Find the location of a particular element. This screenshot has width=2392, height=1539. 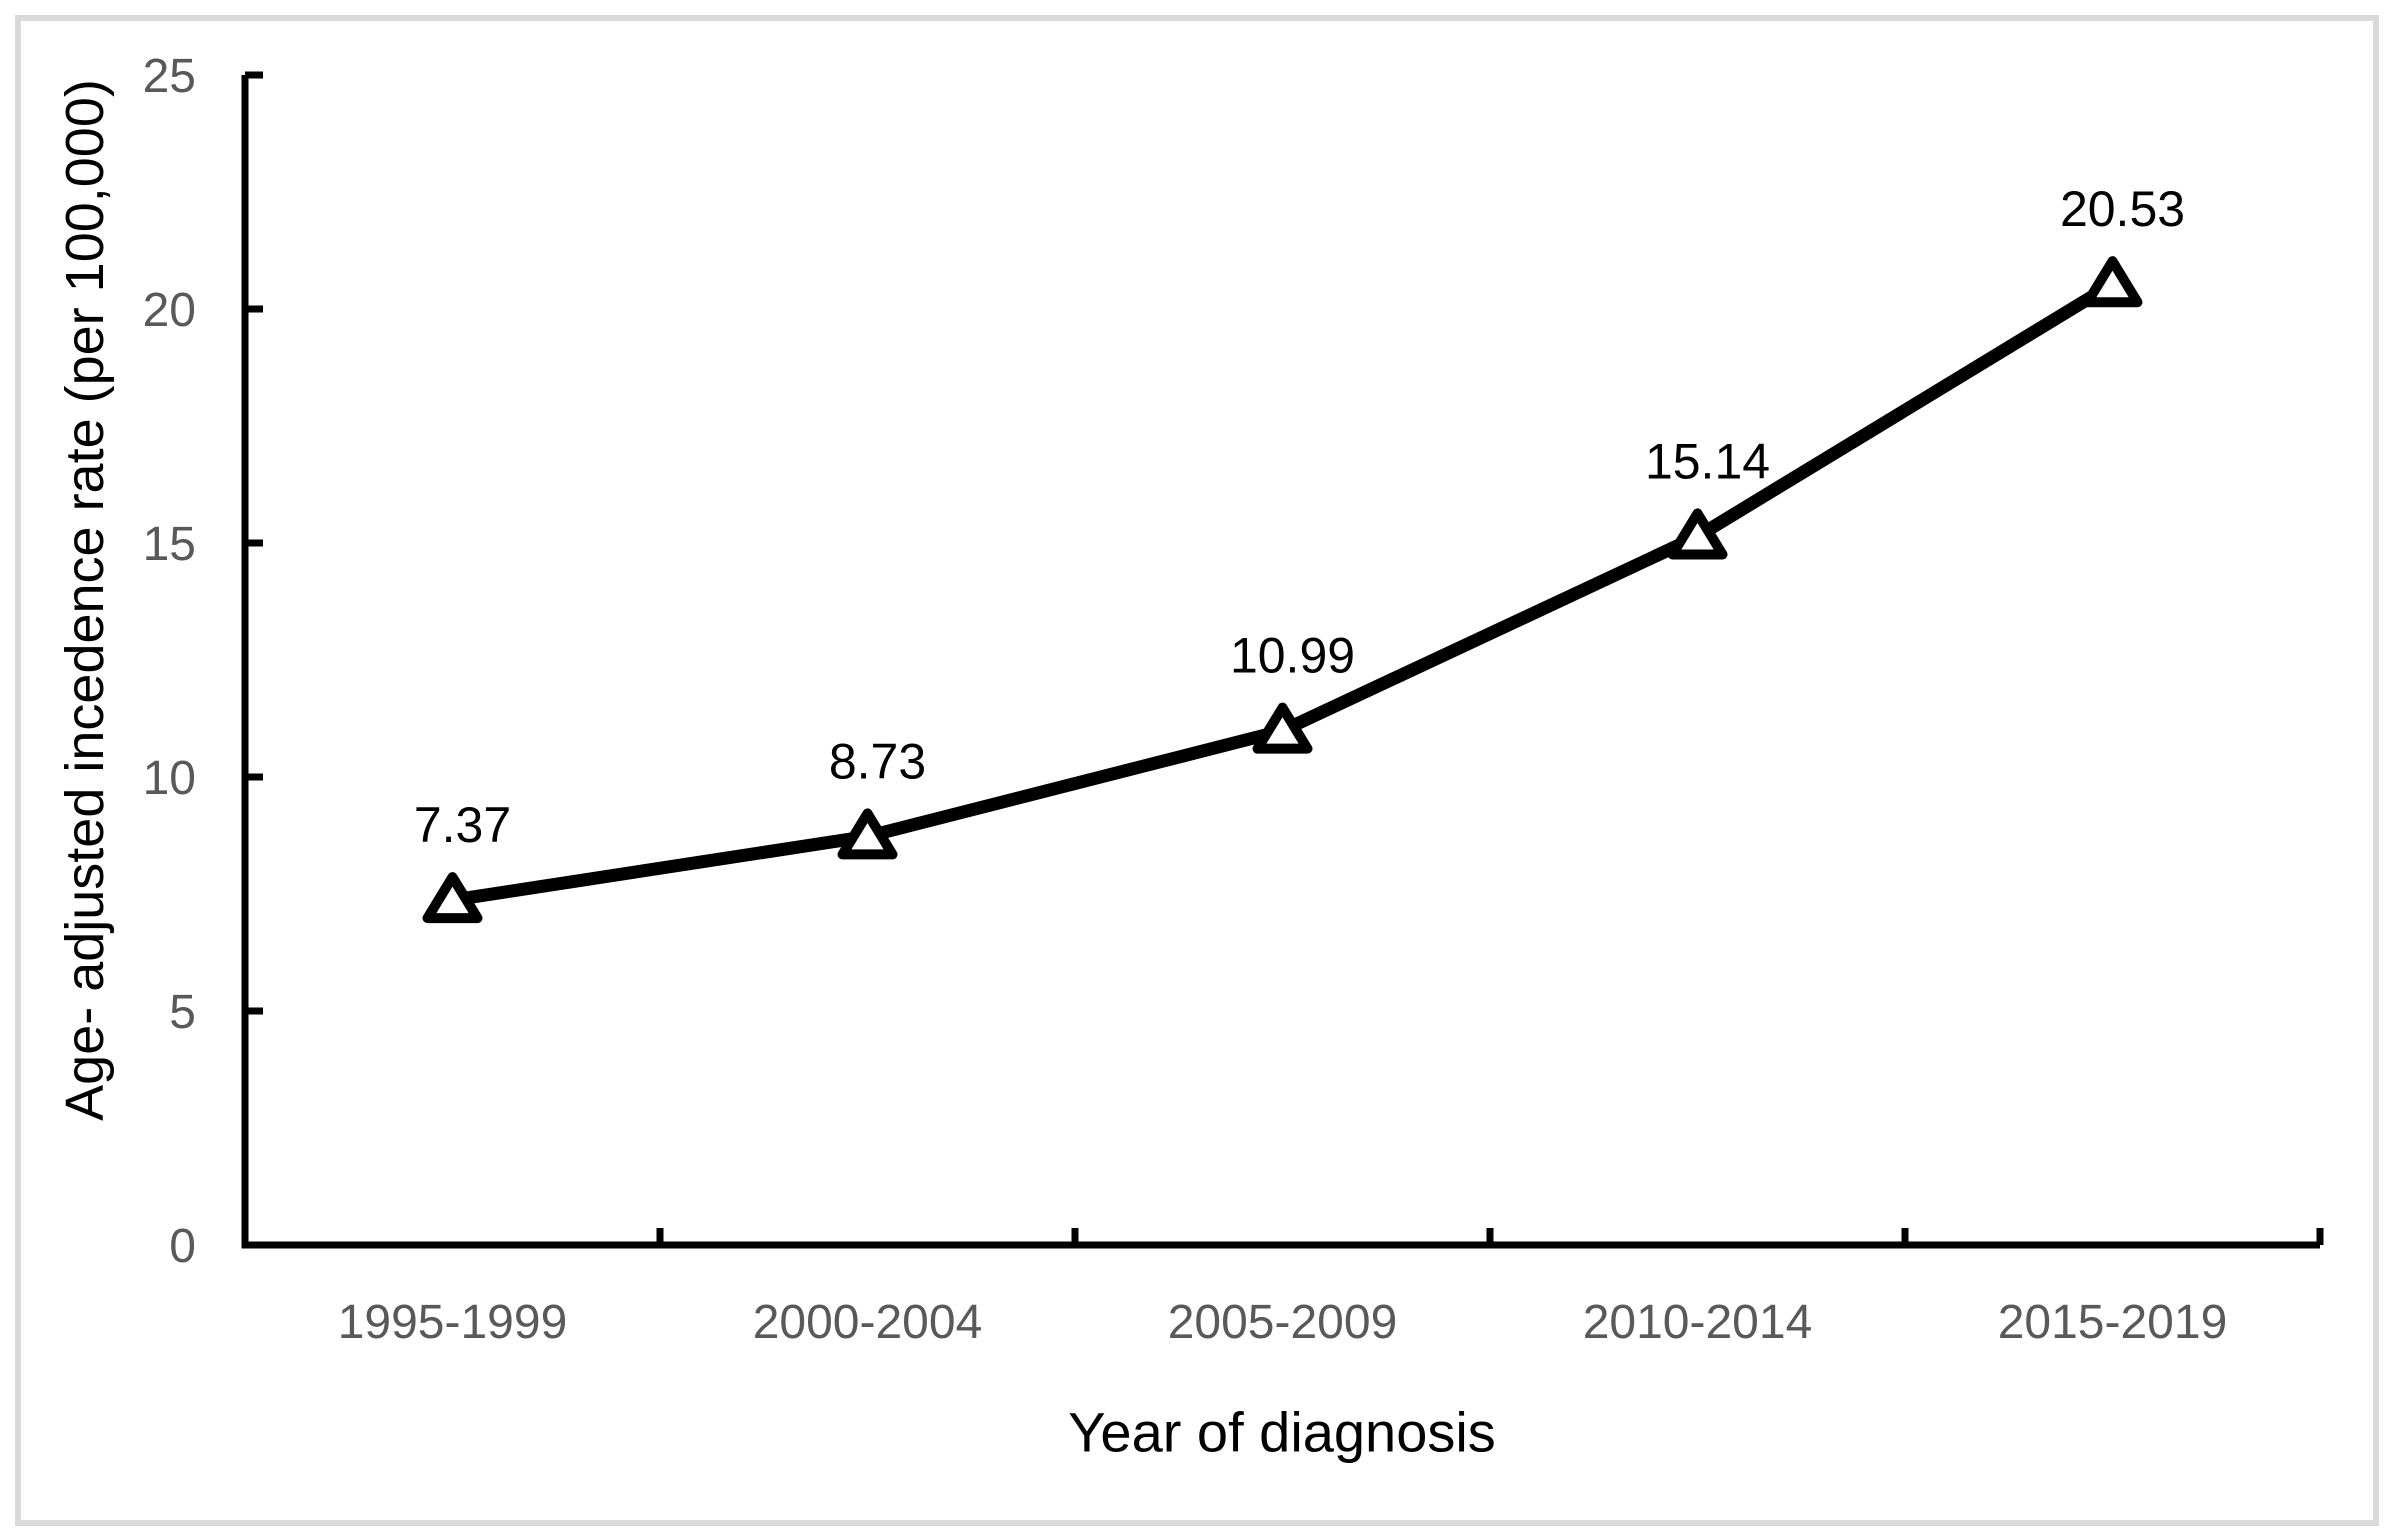

y-tick-label: 5 is located at coordinates (182, 1012).